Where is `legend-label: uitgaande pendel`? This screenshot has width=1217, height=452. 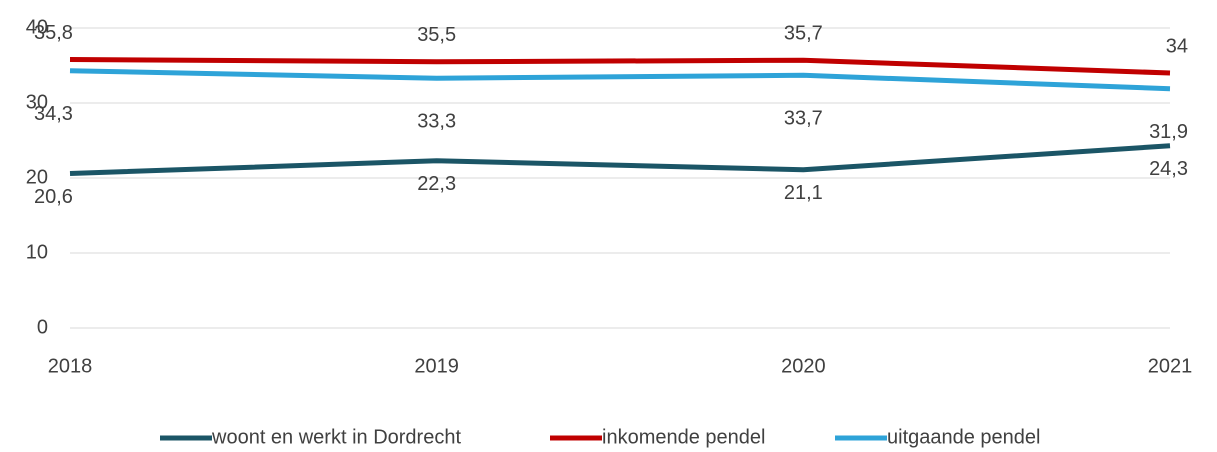 legend-label: uitgaande pendel is located at coordinates (963, 437).